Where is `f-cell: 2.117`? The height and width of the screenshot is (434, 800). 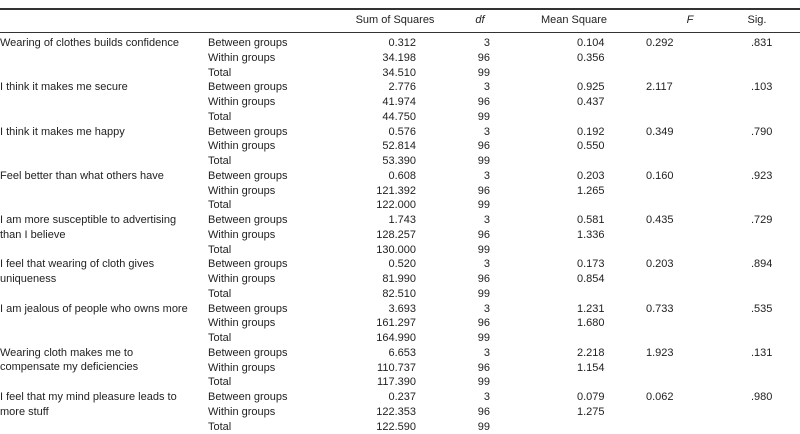
f-cell: 2.117 is located at coordinates (659, 87).